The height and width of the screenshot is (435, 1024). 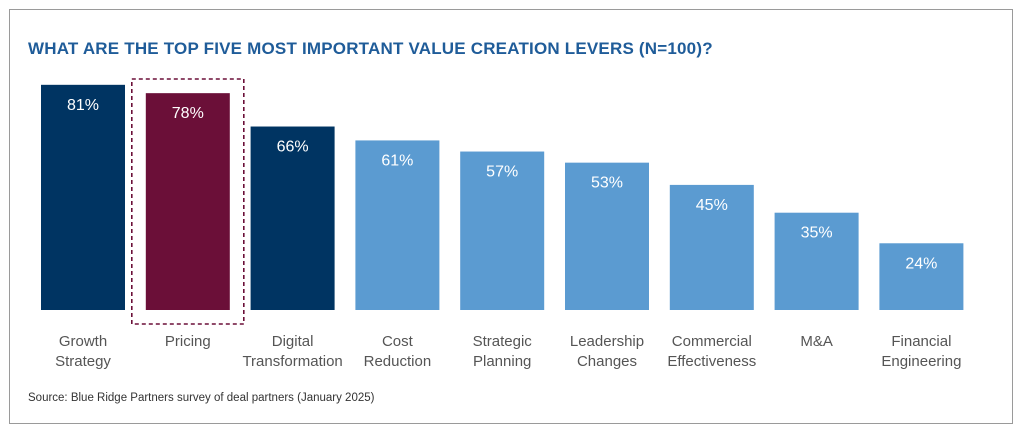 I want to click on data-label: 24%, so click(x=921, y=263).